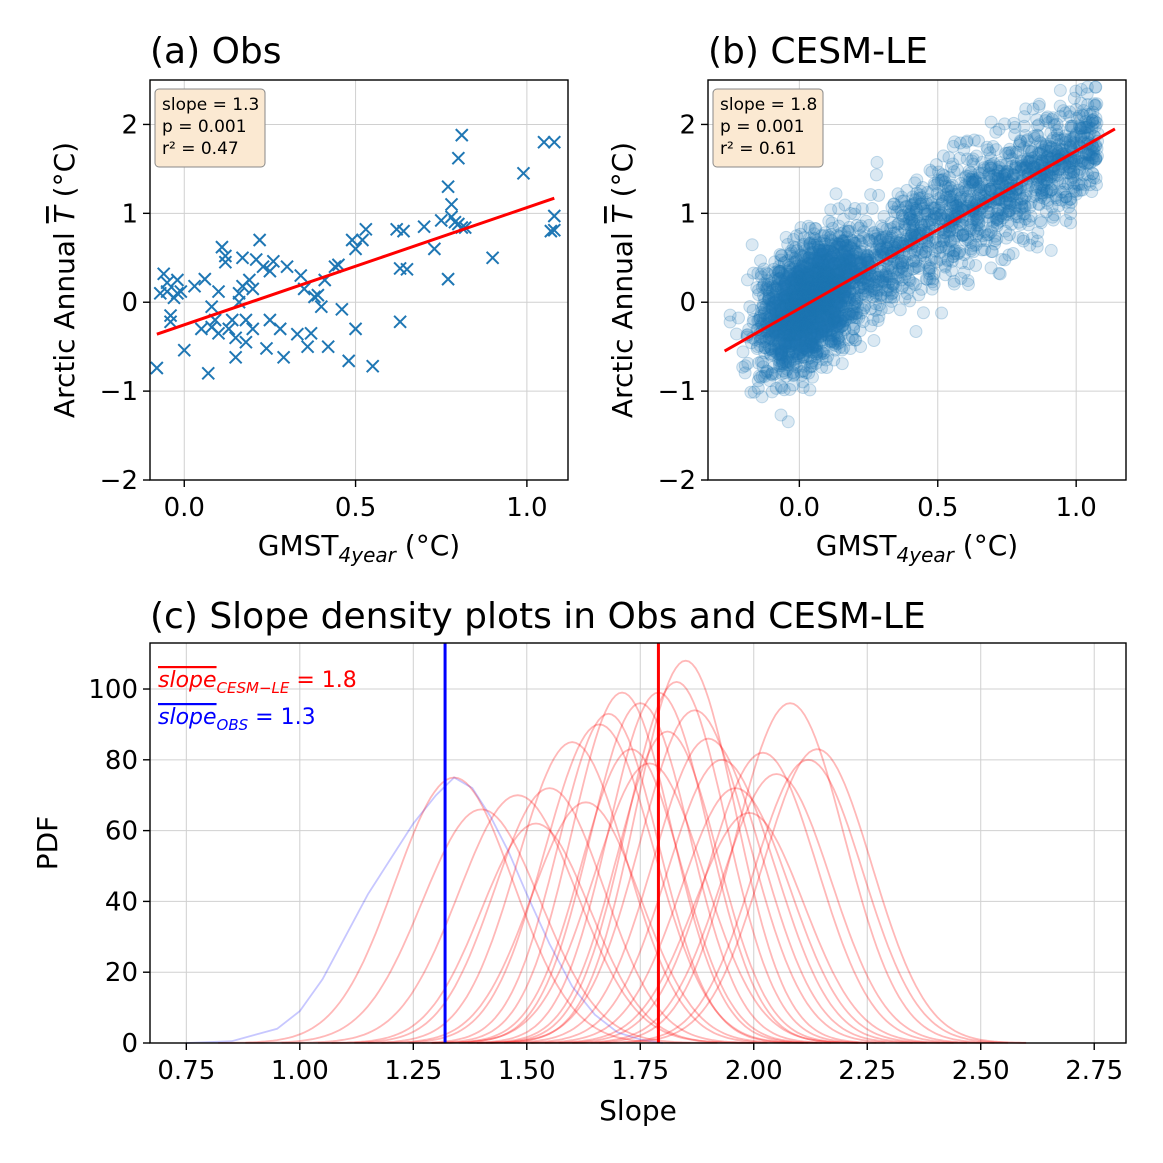 This screenshot has width=1163, height=1163. I want to click on panel-c-x-label: Slope, so click(638, 1110).